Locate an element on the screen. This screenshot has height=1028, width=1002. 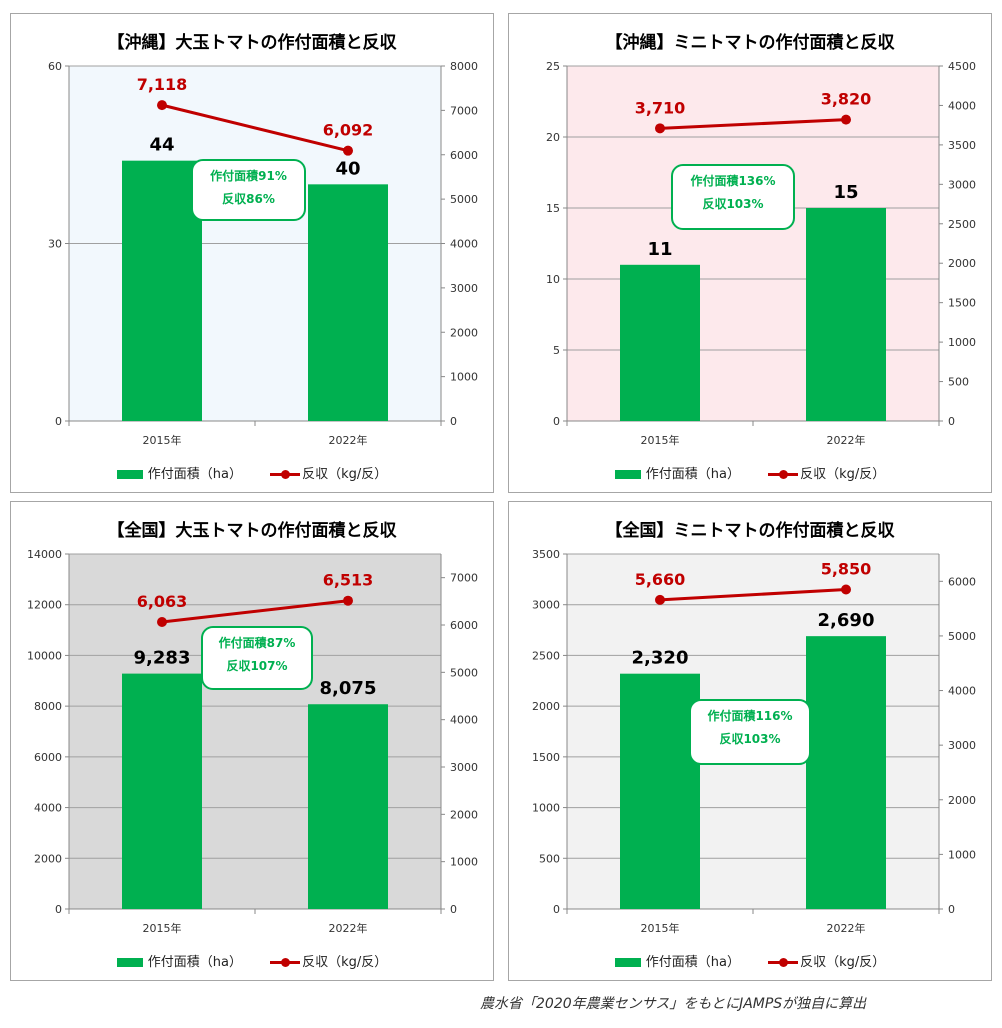
right-axis-tick: 4000 is located at coordinates (464, 720).